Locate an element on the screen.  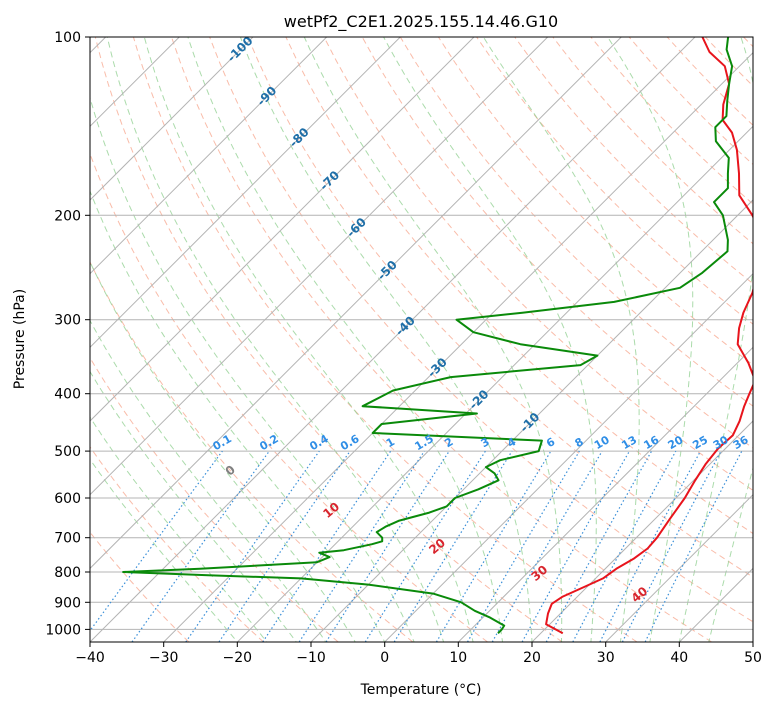
chart-title: wetPf2_C2E1.2025.155.14.46.G10 is located at coordinates (421, 22).